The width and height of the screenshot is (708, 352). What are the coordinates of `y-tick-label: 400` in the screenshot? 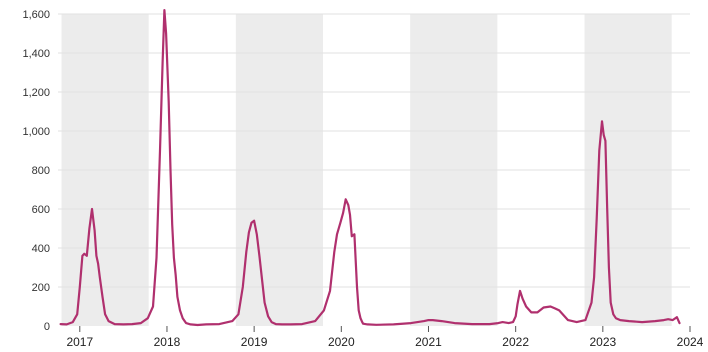 It's located at (41, 249).